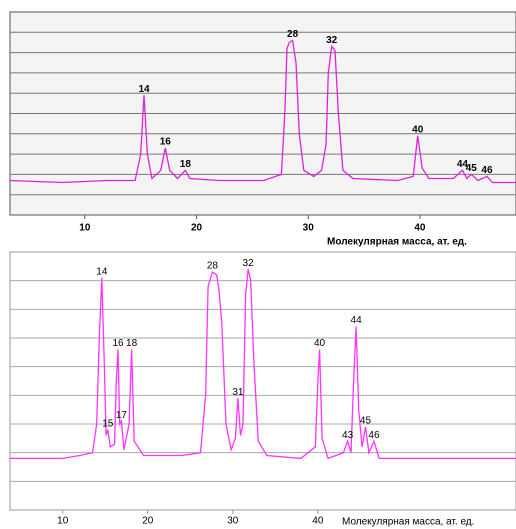 This screenshot has width=516, height=529. Describe the element at coordinates (348, 435) in the screenshot. I see `annotation: 43` at that location.